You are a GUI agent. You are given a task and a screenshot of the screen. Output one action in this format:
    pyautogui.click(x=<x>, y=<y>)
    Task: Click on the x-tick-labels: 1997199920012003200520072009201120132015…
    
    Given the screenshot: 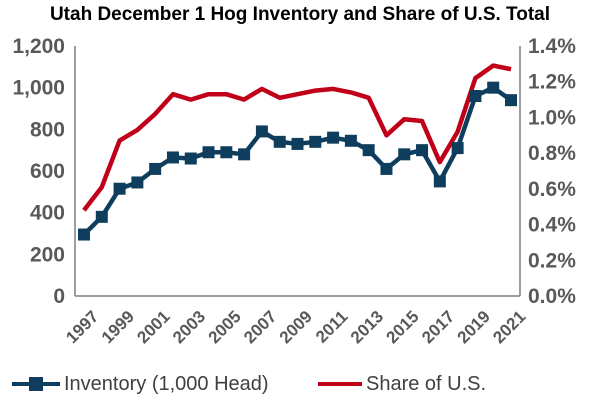 What is the action you would take?
    pyautogui.click(x=295, y=327)
    